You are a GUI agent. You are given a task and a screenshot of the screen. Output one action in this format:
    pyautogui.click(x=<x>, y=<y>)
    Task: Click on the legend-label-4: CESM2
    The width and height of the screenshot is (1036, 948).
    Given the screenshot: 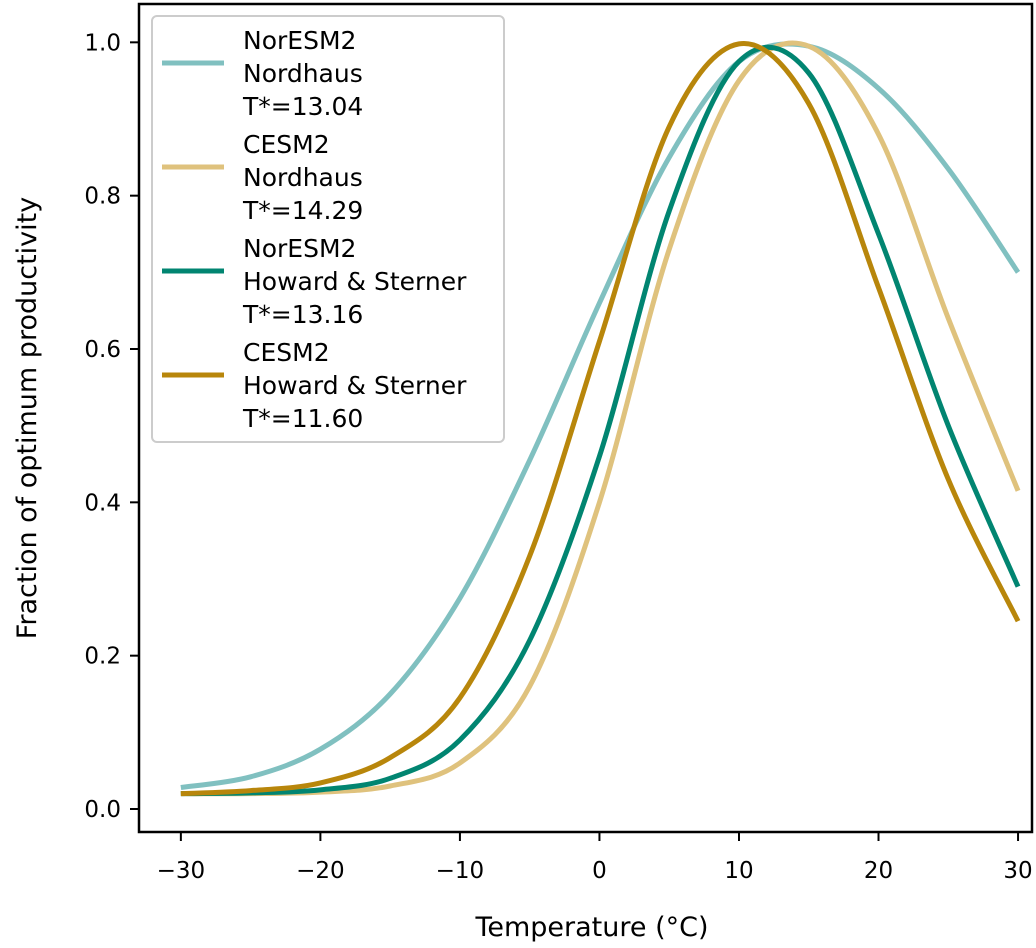 What is the action you would take?
    pyautogui.click(x=286, y=352)
    